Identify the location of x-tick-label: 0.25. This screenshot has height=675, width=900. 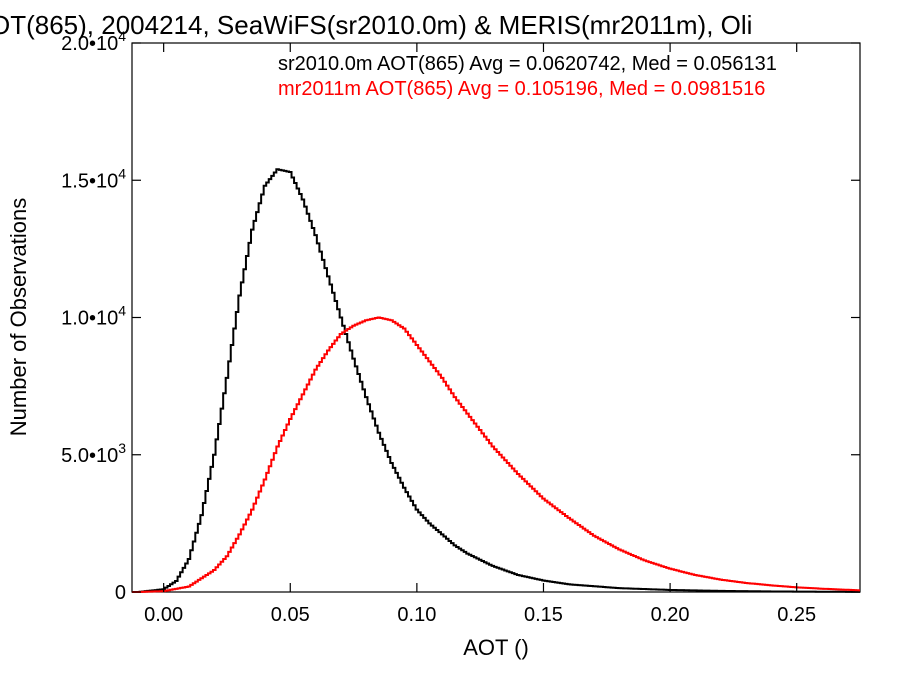
(796, 615).